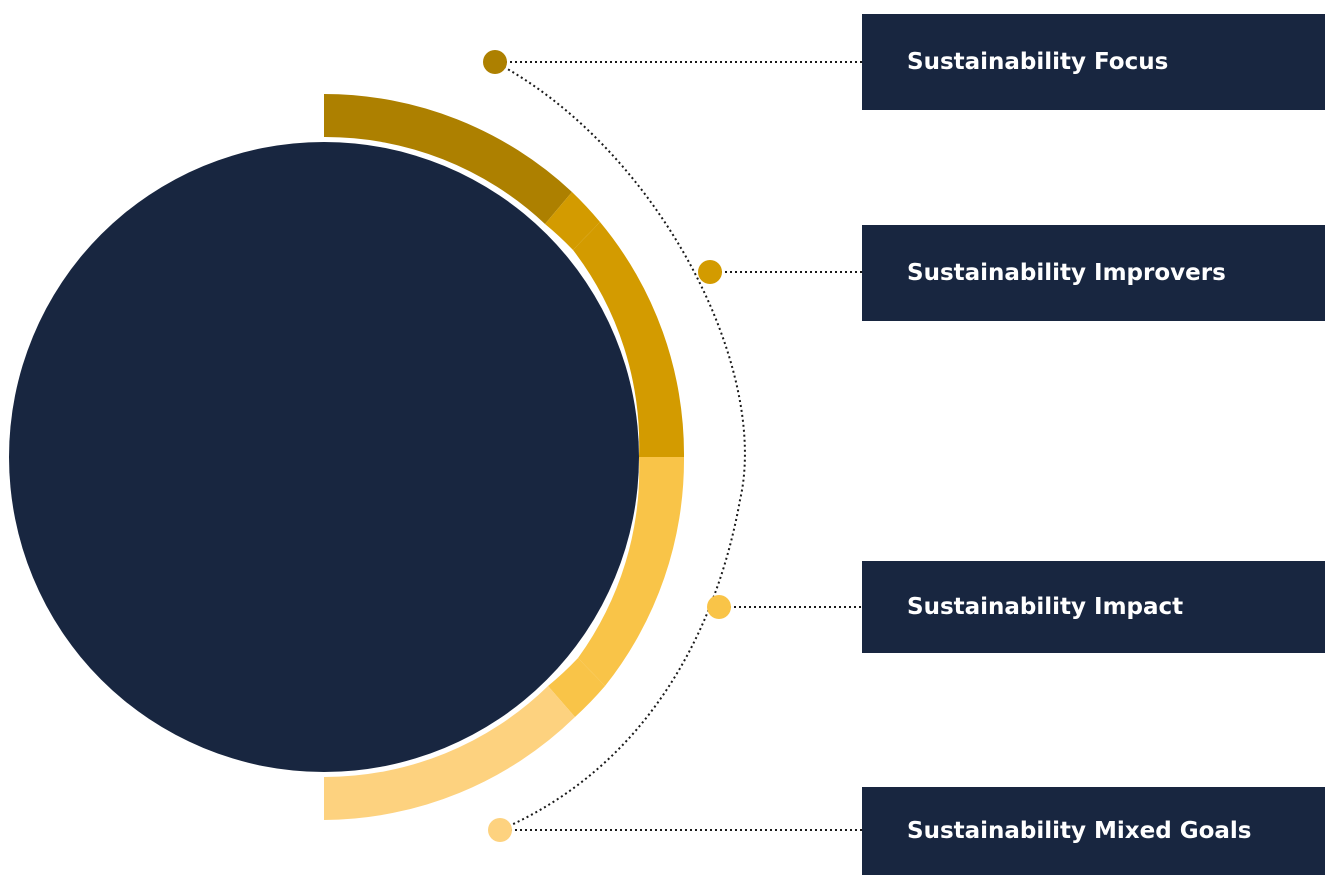 The image size is (1325, 875). Describe the element at coordinates (710, 272) in the screenshot. I see `marker-dot-improvers` at that location.